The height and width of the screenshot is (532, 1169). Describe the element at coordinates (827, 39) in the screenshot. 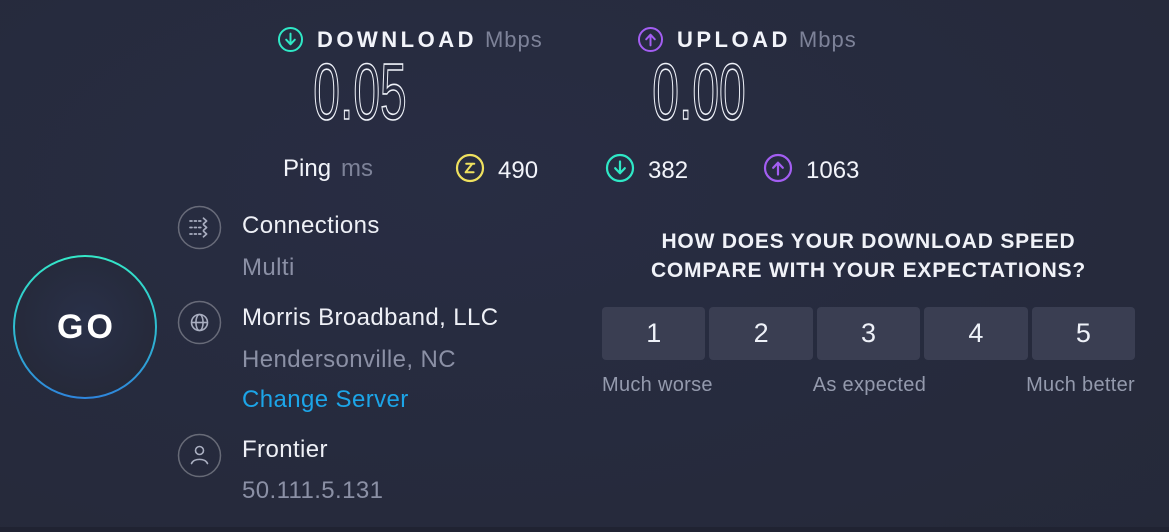

I see `upload-unit: Mbps` at that location.